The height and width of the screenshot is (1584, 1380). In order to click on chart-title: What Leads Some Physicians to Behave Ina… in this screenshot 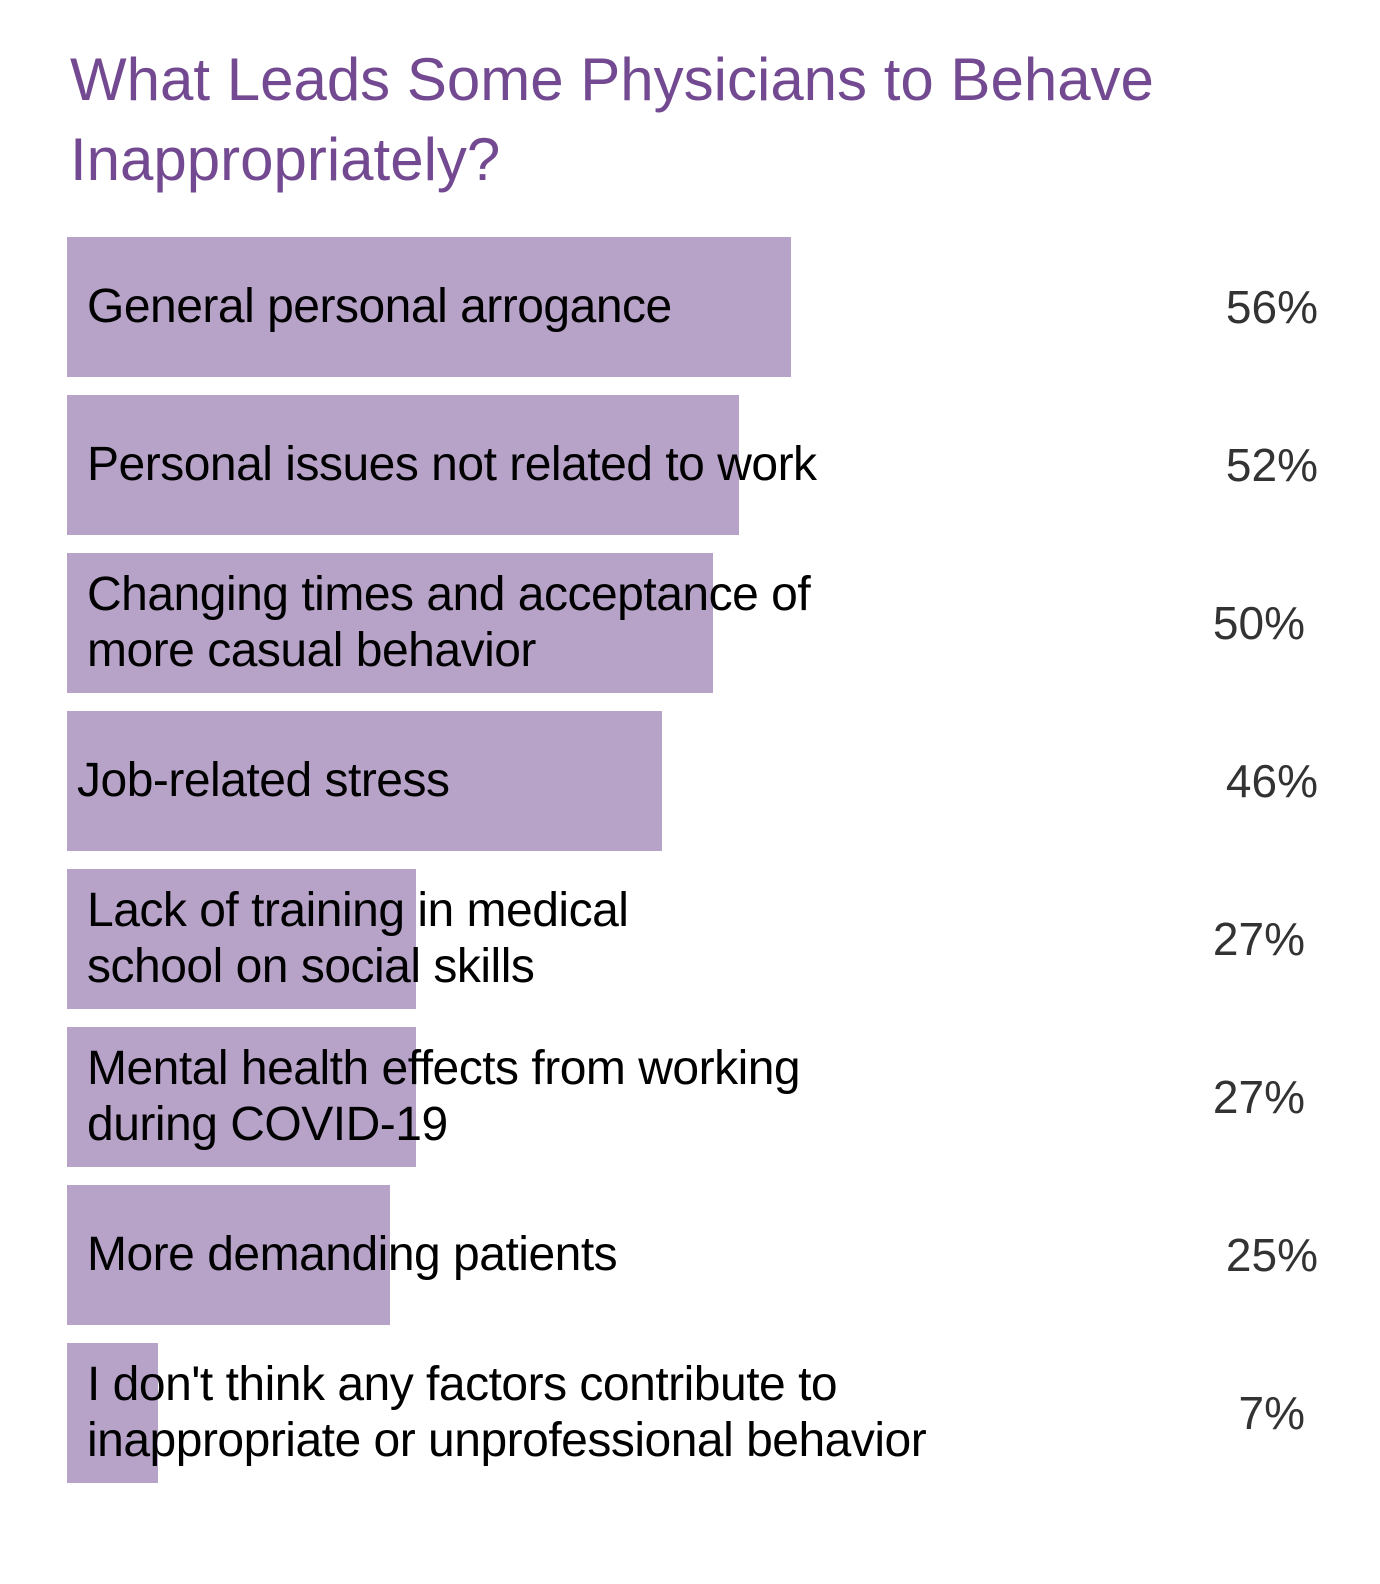, I will do `click(612, 119)`.